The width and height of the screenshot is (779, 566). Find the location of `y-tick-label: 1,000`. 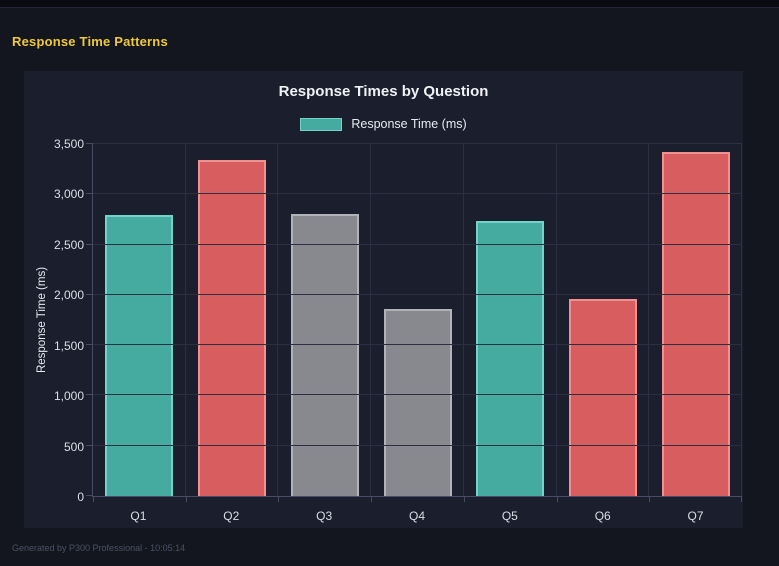

y-tick-label: 1,000 is located at coordinates (68, 396).